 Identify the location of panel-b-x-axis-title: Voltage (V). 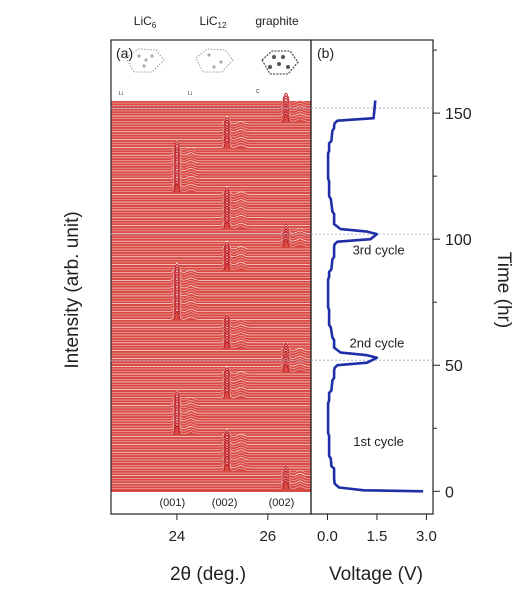
(376, 574).